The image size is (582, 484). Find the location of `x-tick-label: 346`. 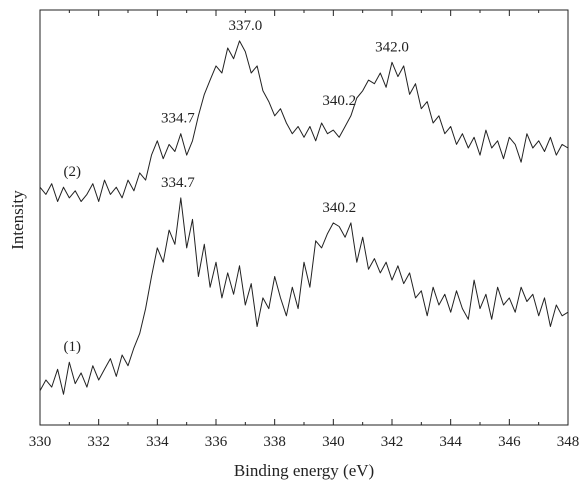

x-tick-label: 346 is located at coordinates (509, 442).